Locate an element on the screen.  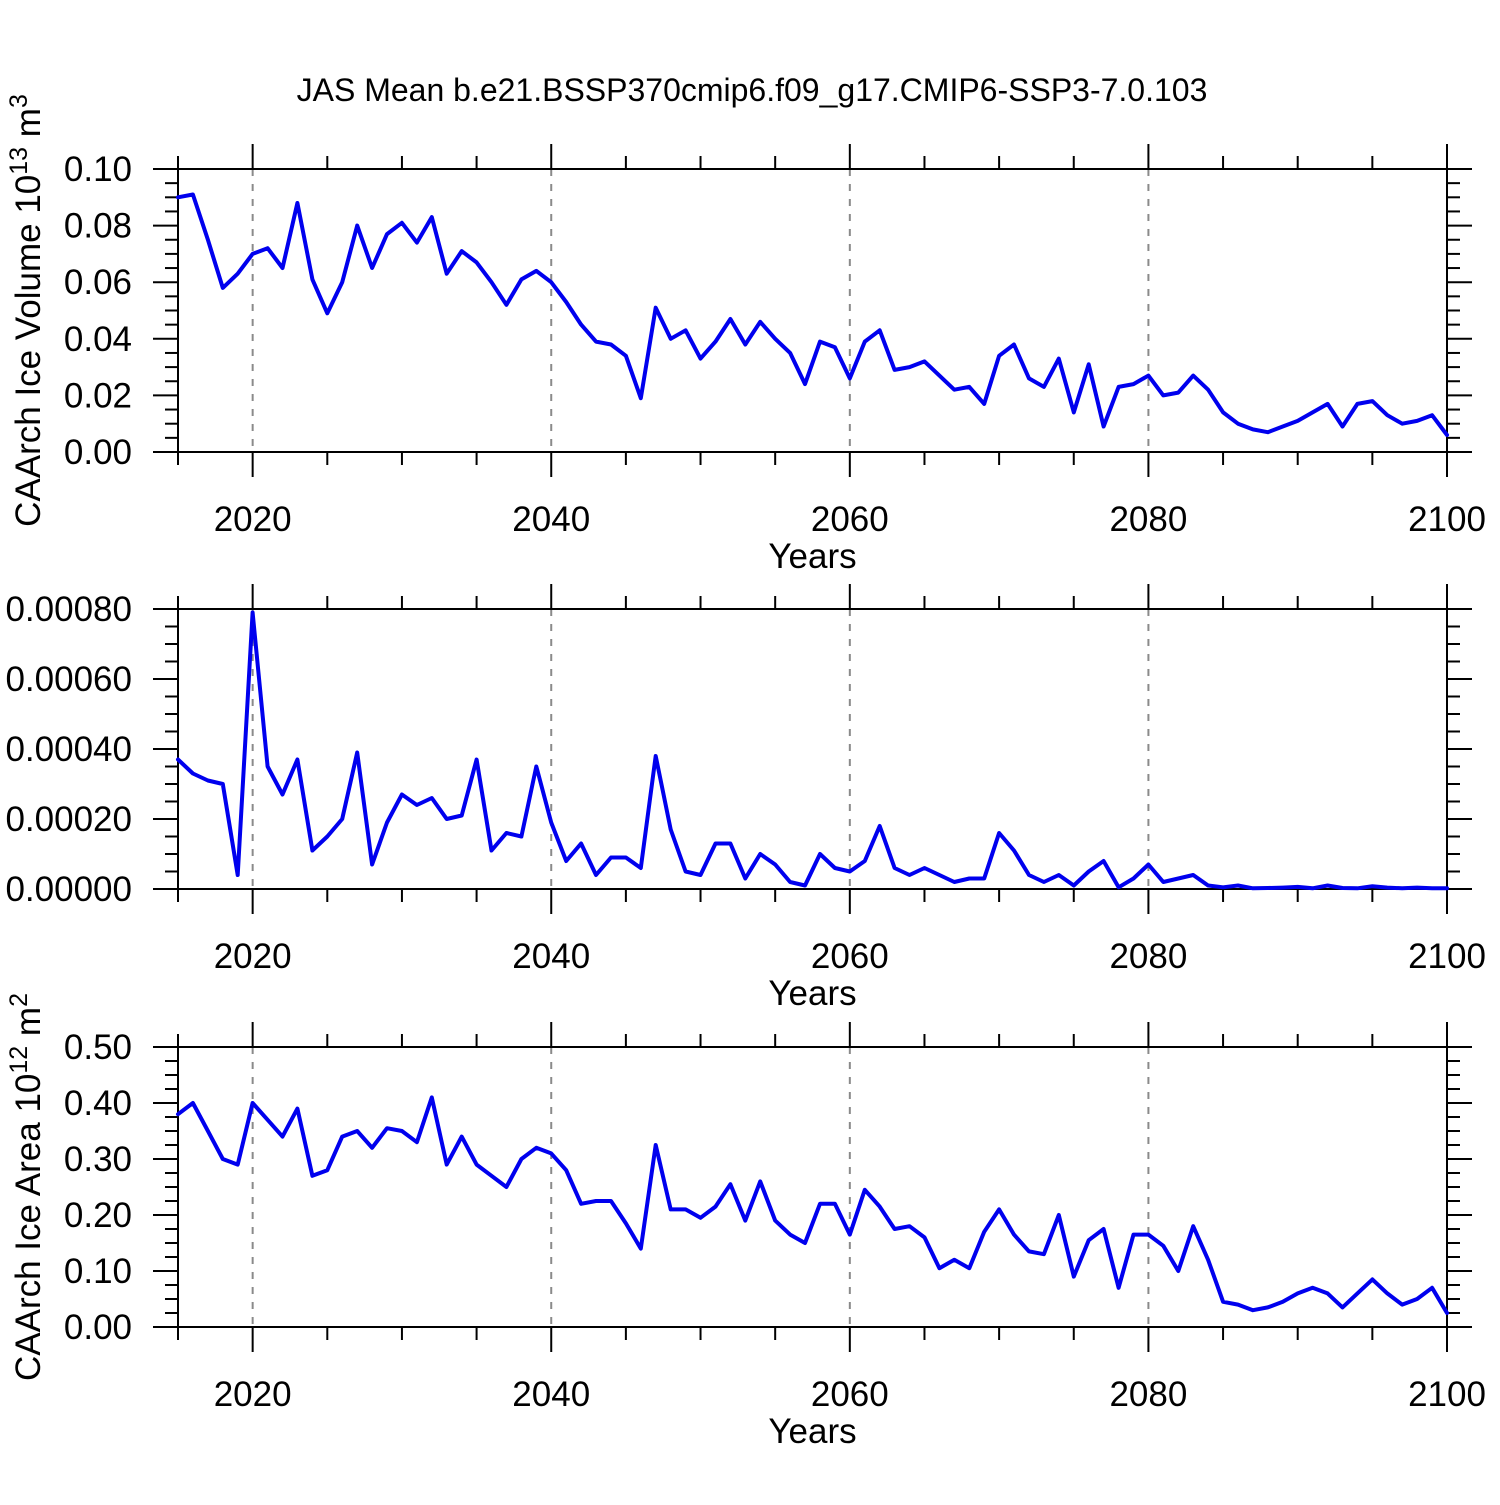
y-tick-label: 0.00080 is located at coordinates (68, 609).